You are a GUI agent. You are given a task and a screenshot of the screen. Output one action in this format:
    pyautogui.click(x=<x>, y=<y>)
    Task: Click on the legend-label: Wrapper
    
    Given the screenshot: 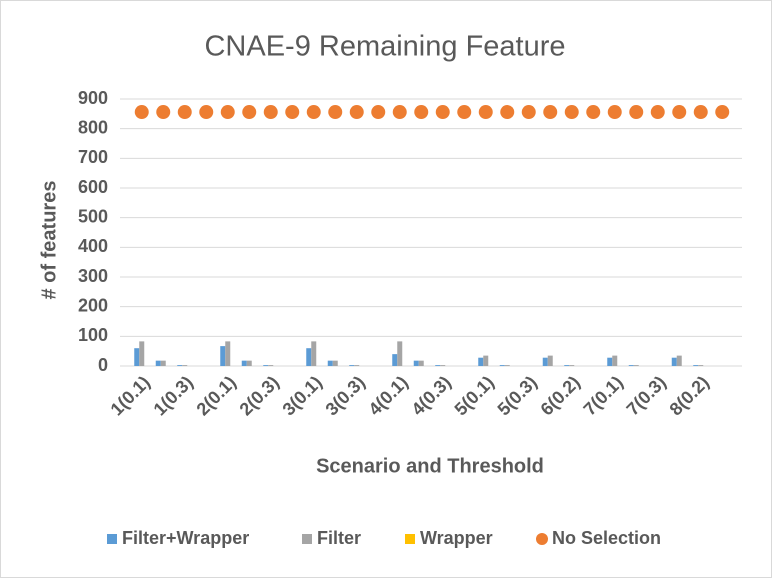 What is the action you would take?
    pyautogui.click(x=456, y=538)
    